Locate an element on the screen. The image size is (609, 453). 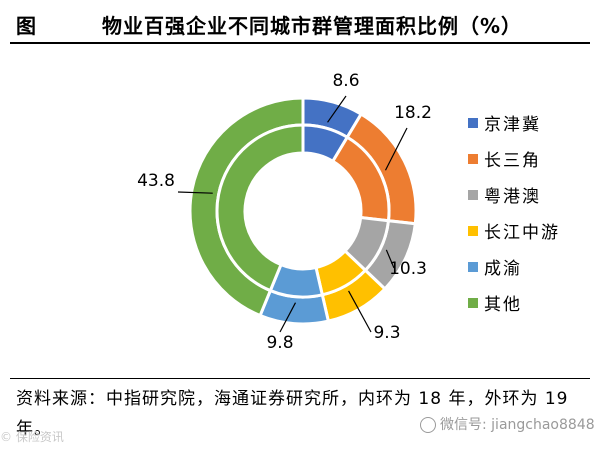
figure-tag: 图 is located at coordinates (27, 26).